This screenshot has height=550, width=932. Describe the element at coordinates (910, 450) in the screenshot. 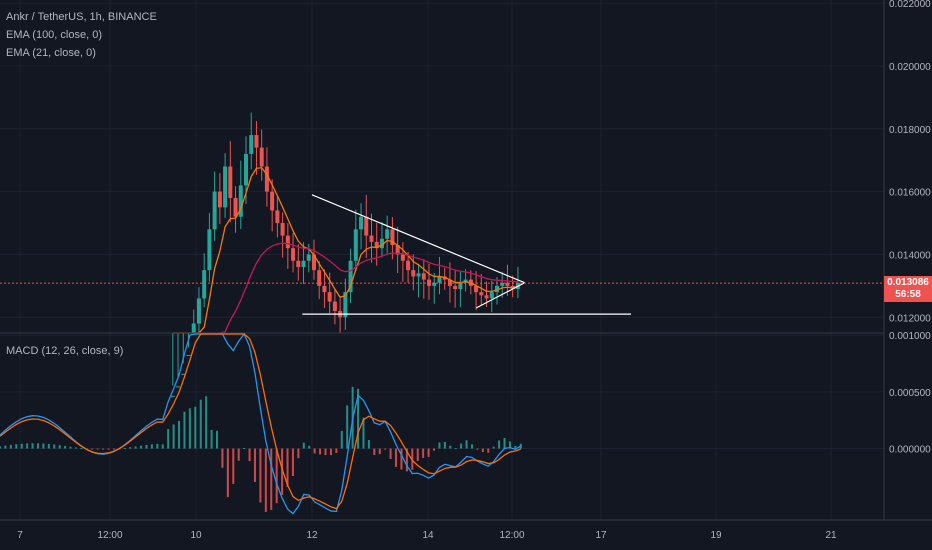

I see `macd-tick-label: 0.000000` at that location.